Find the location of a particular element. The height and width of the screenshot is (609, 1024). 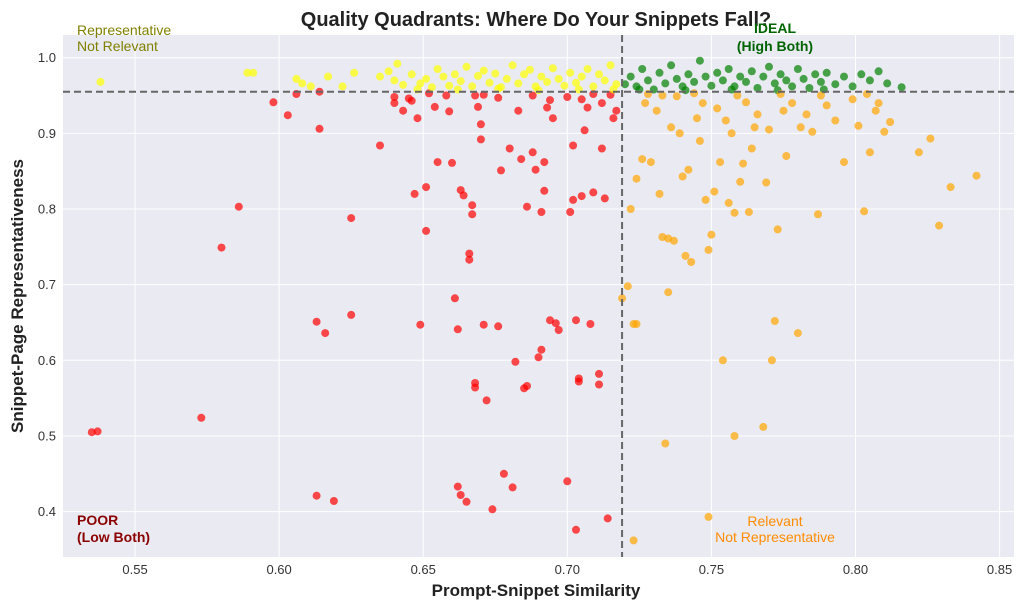

label-relevant-not-representative-line1: Relevant is located at coordinates (774, 521).